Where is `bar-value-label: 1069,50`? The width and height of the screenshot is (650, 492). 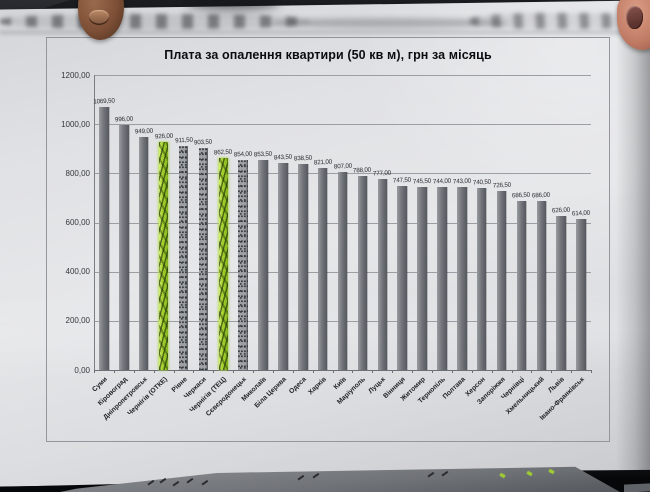 bar-value-label: 1069,50 is located at coordinates (104, 101).